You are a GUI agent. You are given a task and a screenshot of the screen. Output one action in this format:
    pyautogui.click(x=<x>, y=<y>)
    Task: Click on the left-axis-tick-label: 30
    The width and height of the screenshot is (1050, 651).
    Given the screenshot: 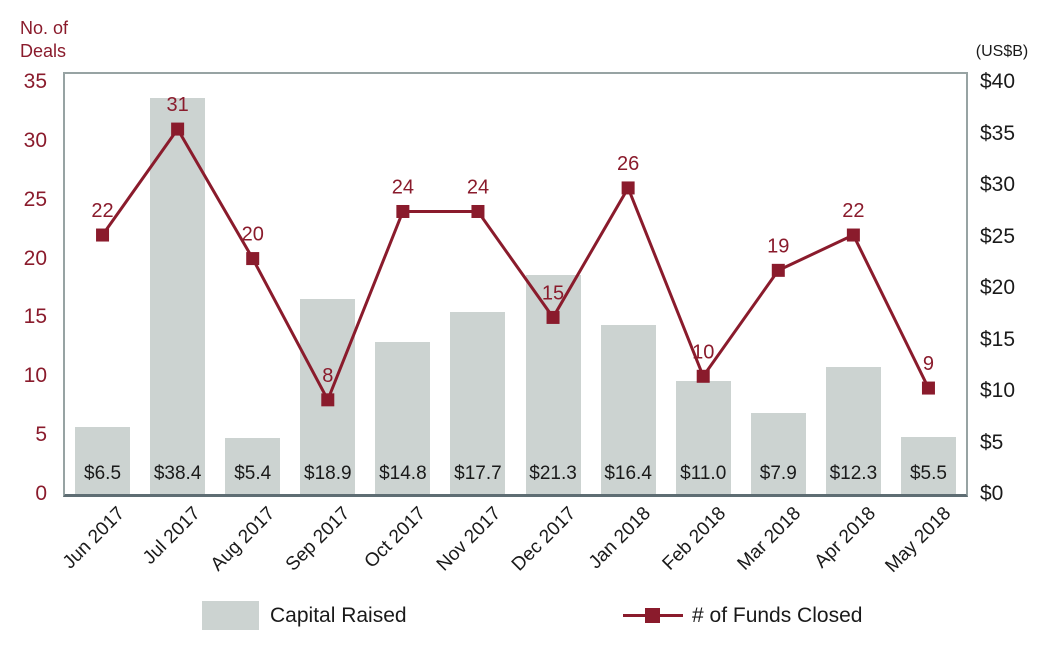 What is the action you would take?
    pyautogui.click(x=35, y=140)
    